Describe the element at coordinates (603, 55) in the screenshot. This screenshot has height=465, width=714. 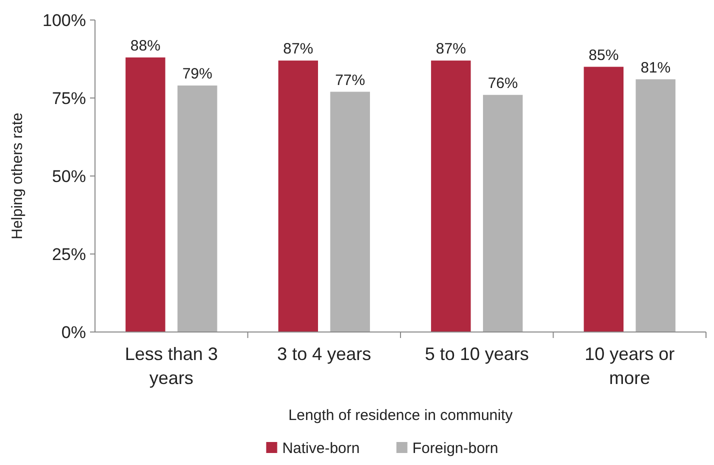
I see `data-label: 85%` at that location.